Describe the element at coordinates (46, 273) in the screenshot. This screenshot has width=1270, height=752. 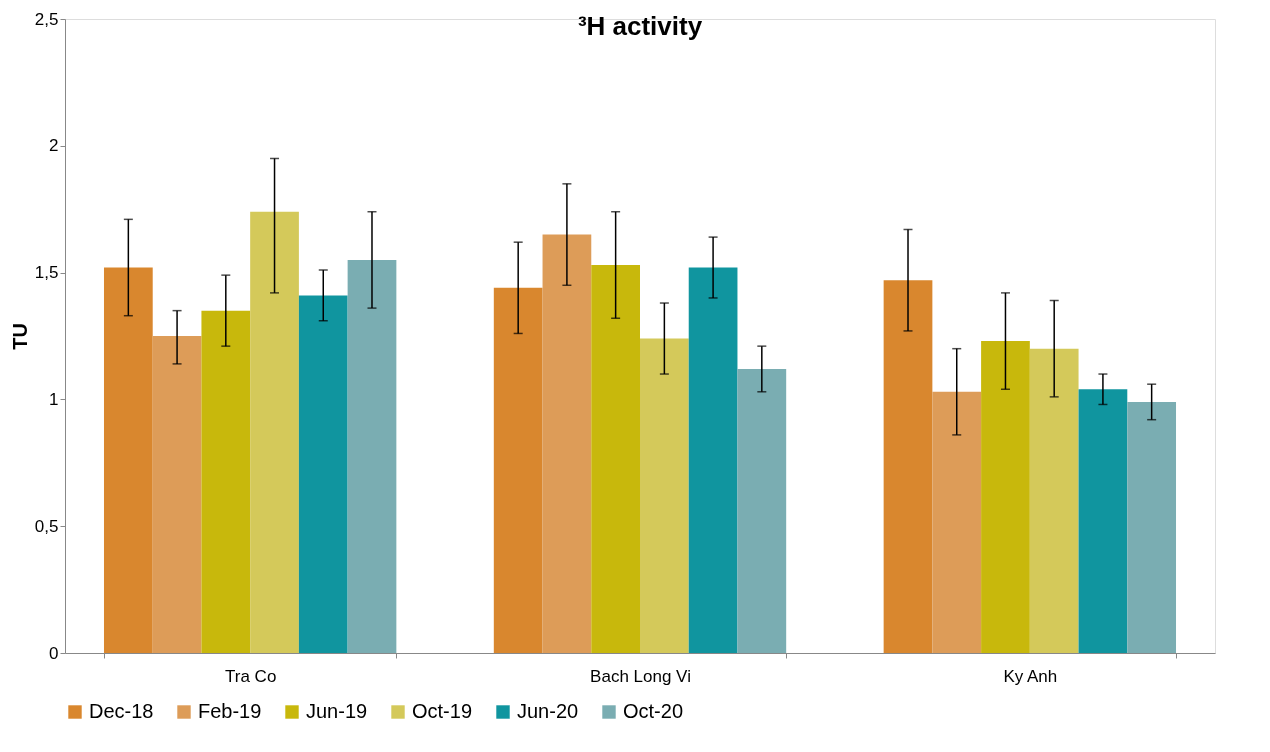
I see `y-tick-label: 1,5` at that location.